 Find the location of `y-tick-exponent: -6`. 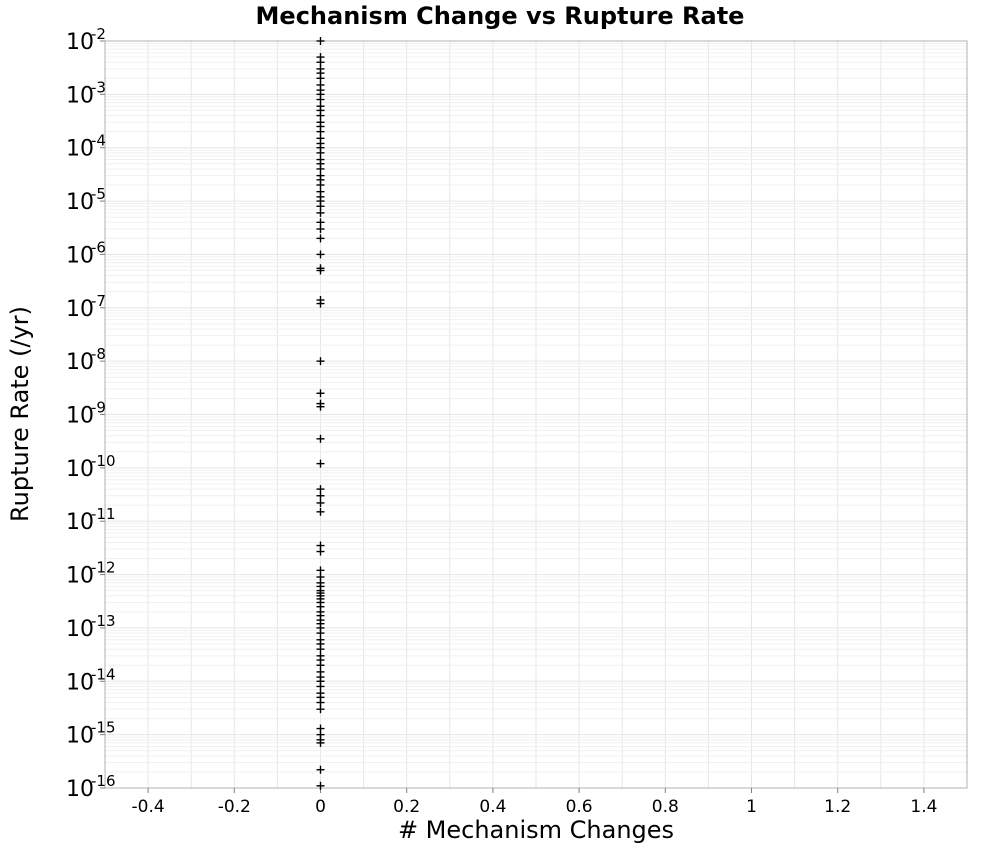

y-tick-exponent: -6 is located at coordinates (98, 247).